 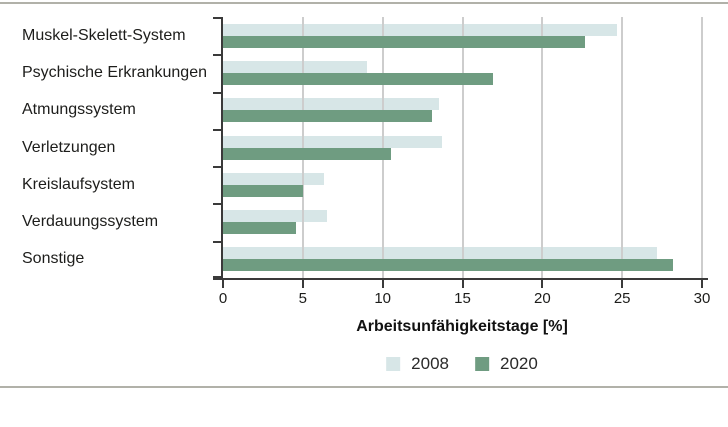 I want to click on legend-swatch-2008, so click(x=393, y=364).